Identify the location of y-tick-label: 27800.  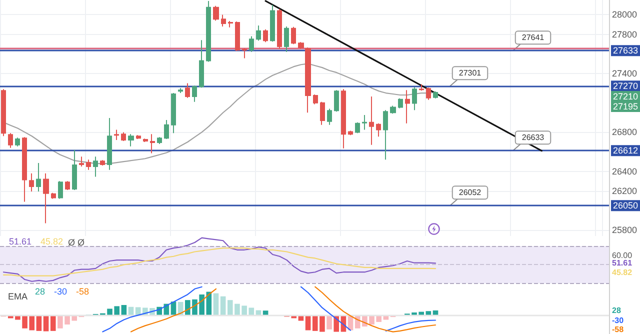
(625, 34).